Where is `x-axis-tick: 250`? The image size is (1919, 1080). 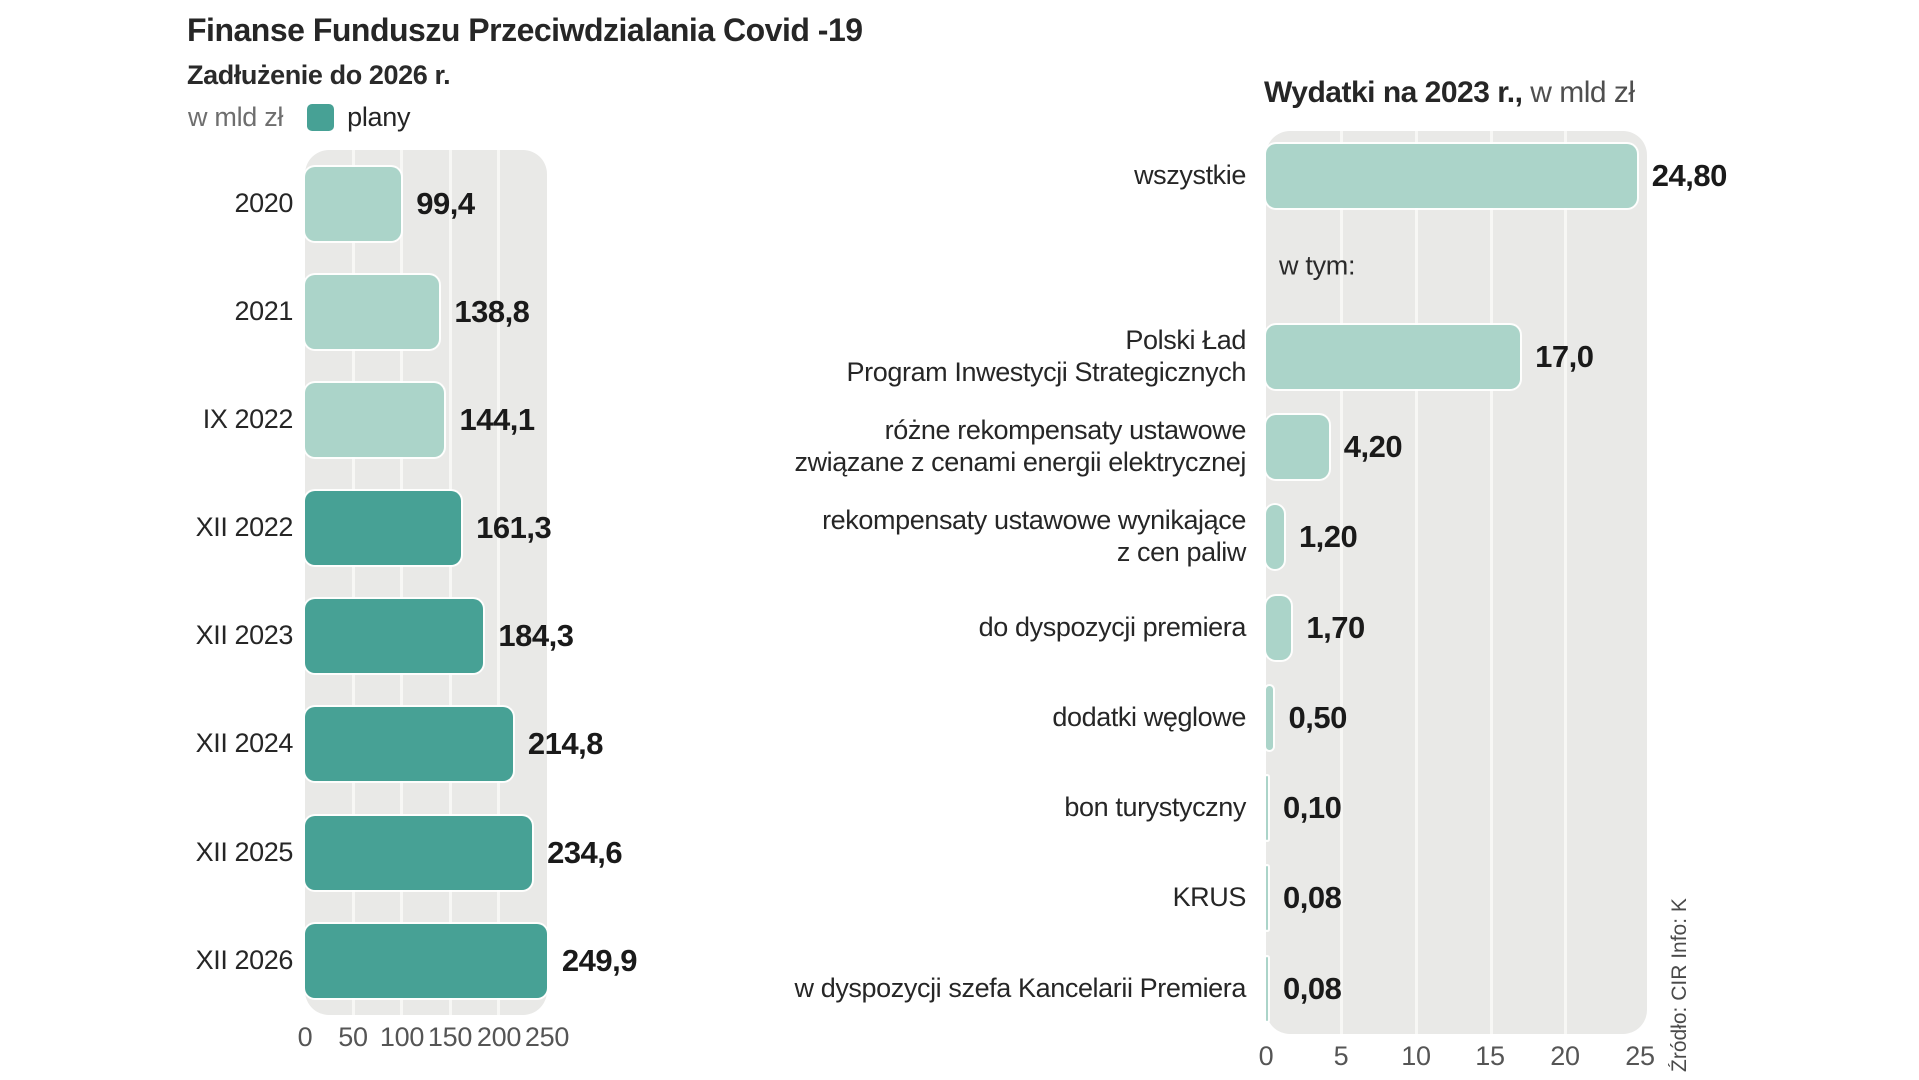
x-axis-tick: 250 is located at coordinates (547, 1037).